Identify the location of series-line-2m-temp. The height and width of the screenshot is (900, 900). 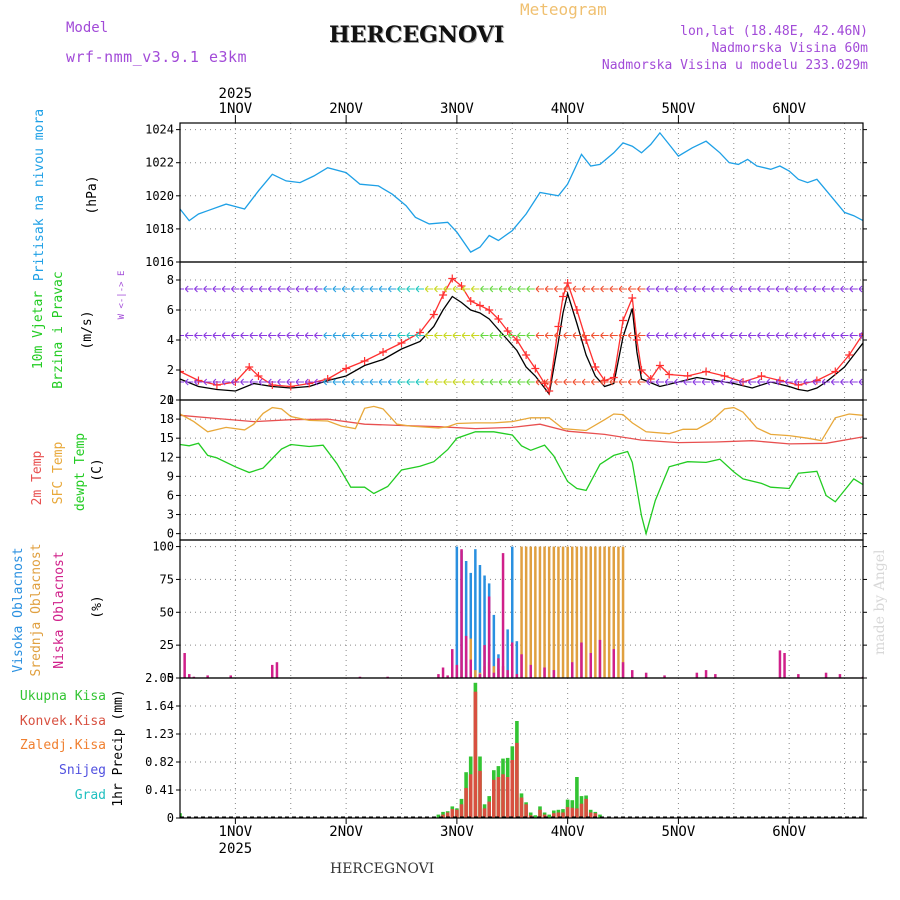
(521, 429).